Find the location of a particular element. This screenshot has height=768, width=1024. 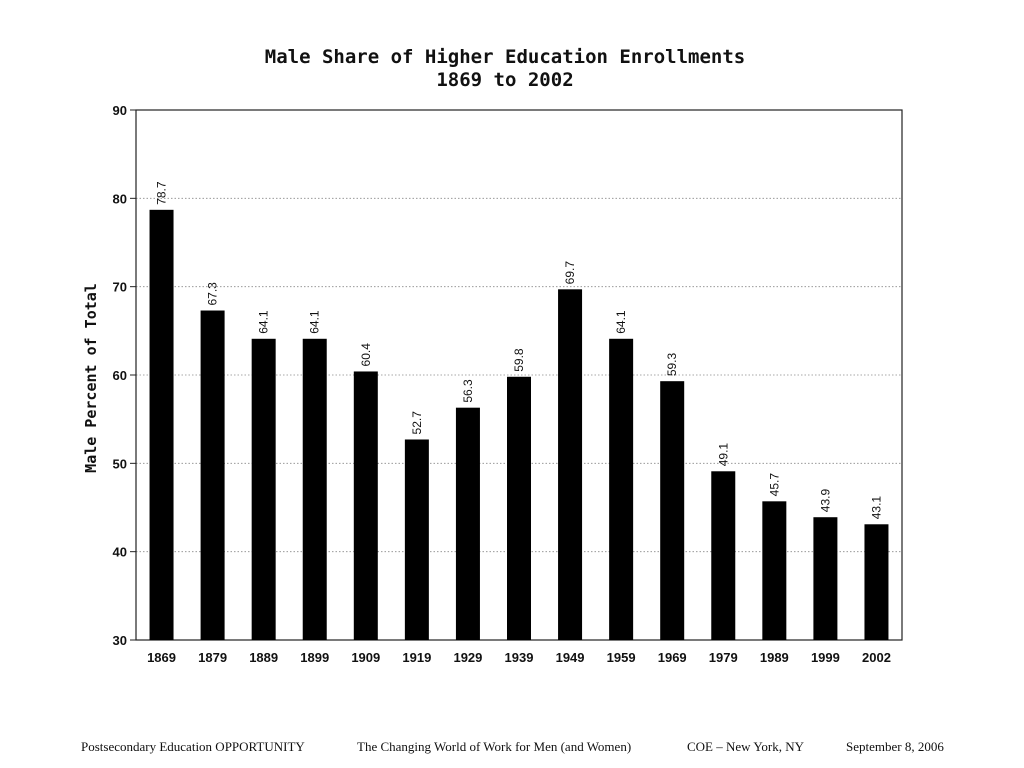

x-tick-label: 1919 is located at coordinates (416, 657).